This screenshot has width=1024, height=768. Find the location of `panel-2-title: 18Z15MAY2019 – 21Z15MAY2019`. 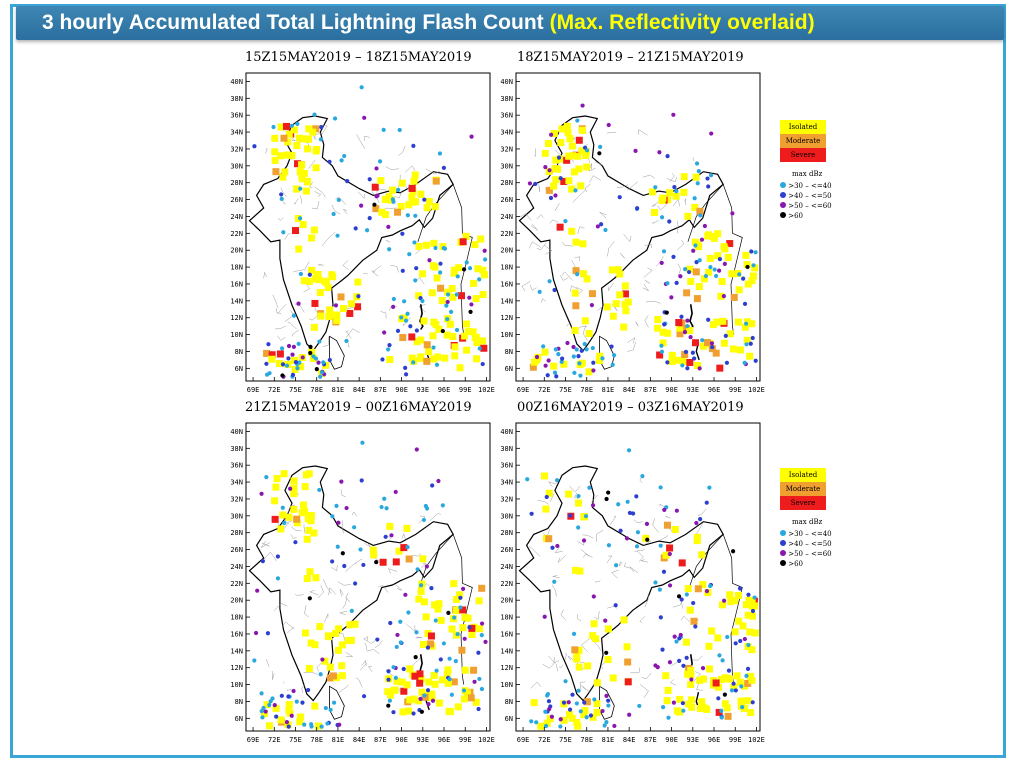

panel-2-title: 18Z15MAY2019 – 21Z15MAY2019 is located at coordinates (630, 57).